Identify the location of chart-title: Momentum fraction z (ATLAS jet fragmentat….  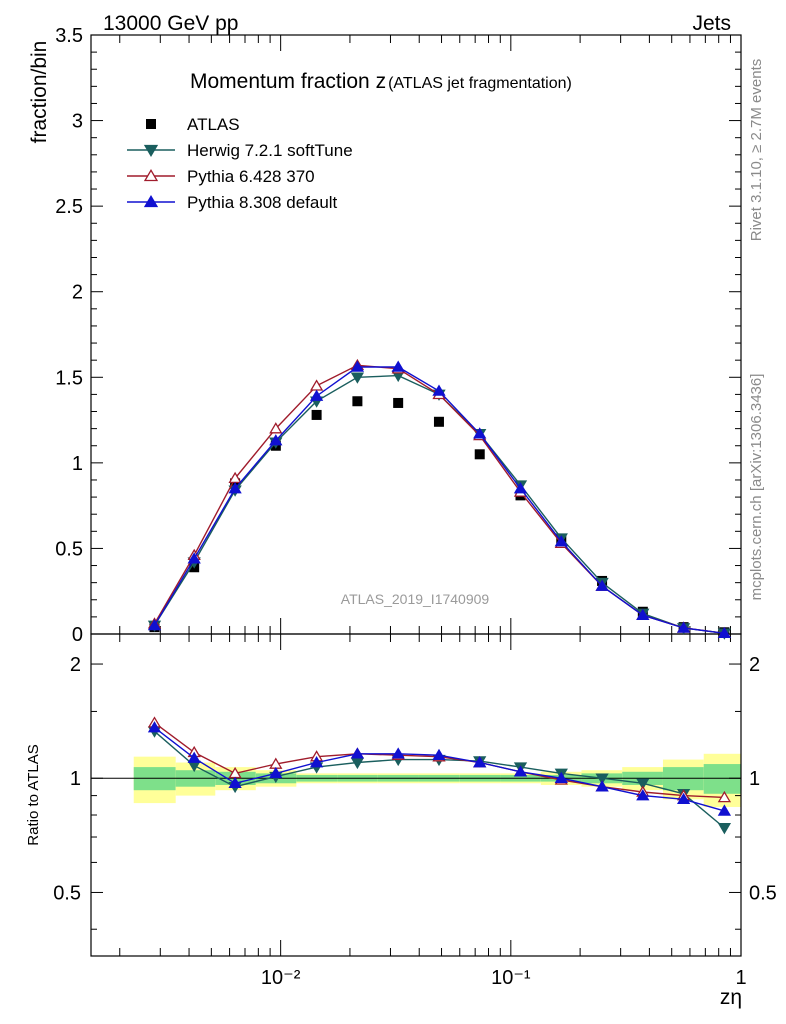
(381, 81).